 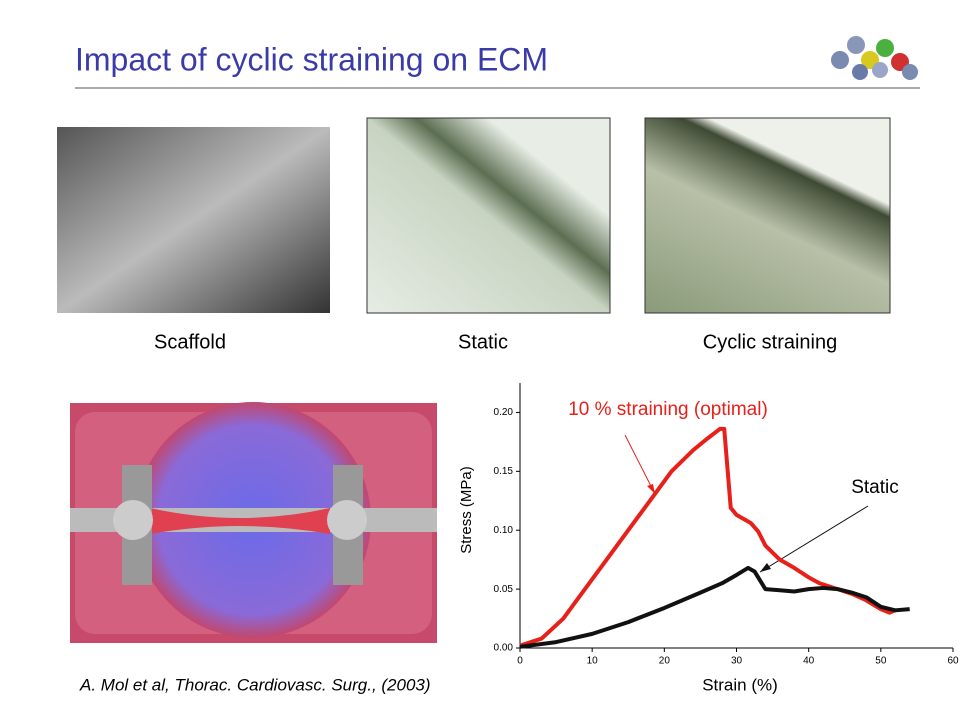 I want to click on y-tick-label: 0.05, so click(x=504, y=589).